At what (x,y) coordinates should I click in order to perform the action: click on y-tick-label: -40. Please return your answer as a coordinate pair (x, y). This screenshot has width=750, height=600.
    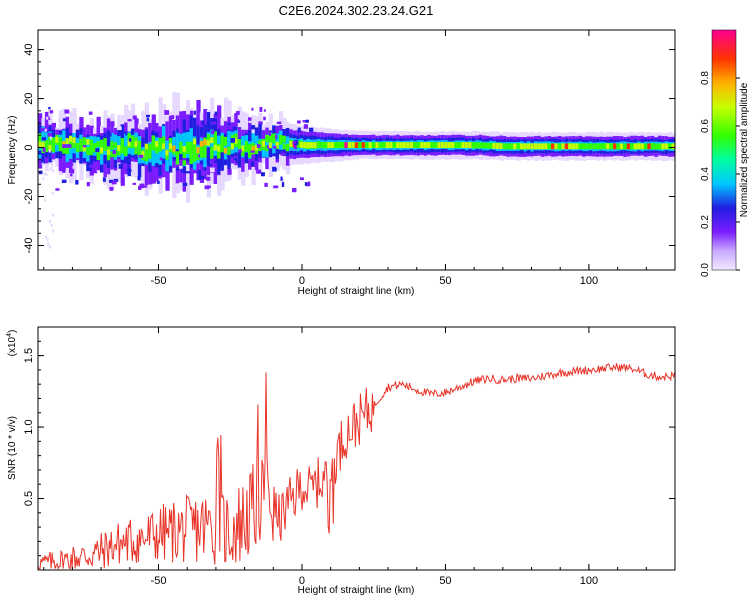
    Looking at the image, I should click on (29, 246).